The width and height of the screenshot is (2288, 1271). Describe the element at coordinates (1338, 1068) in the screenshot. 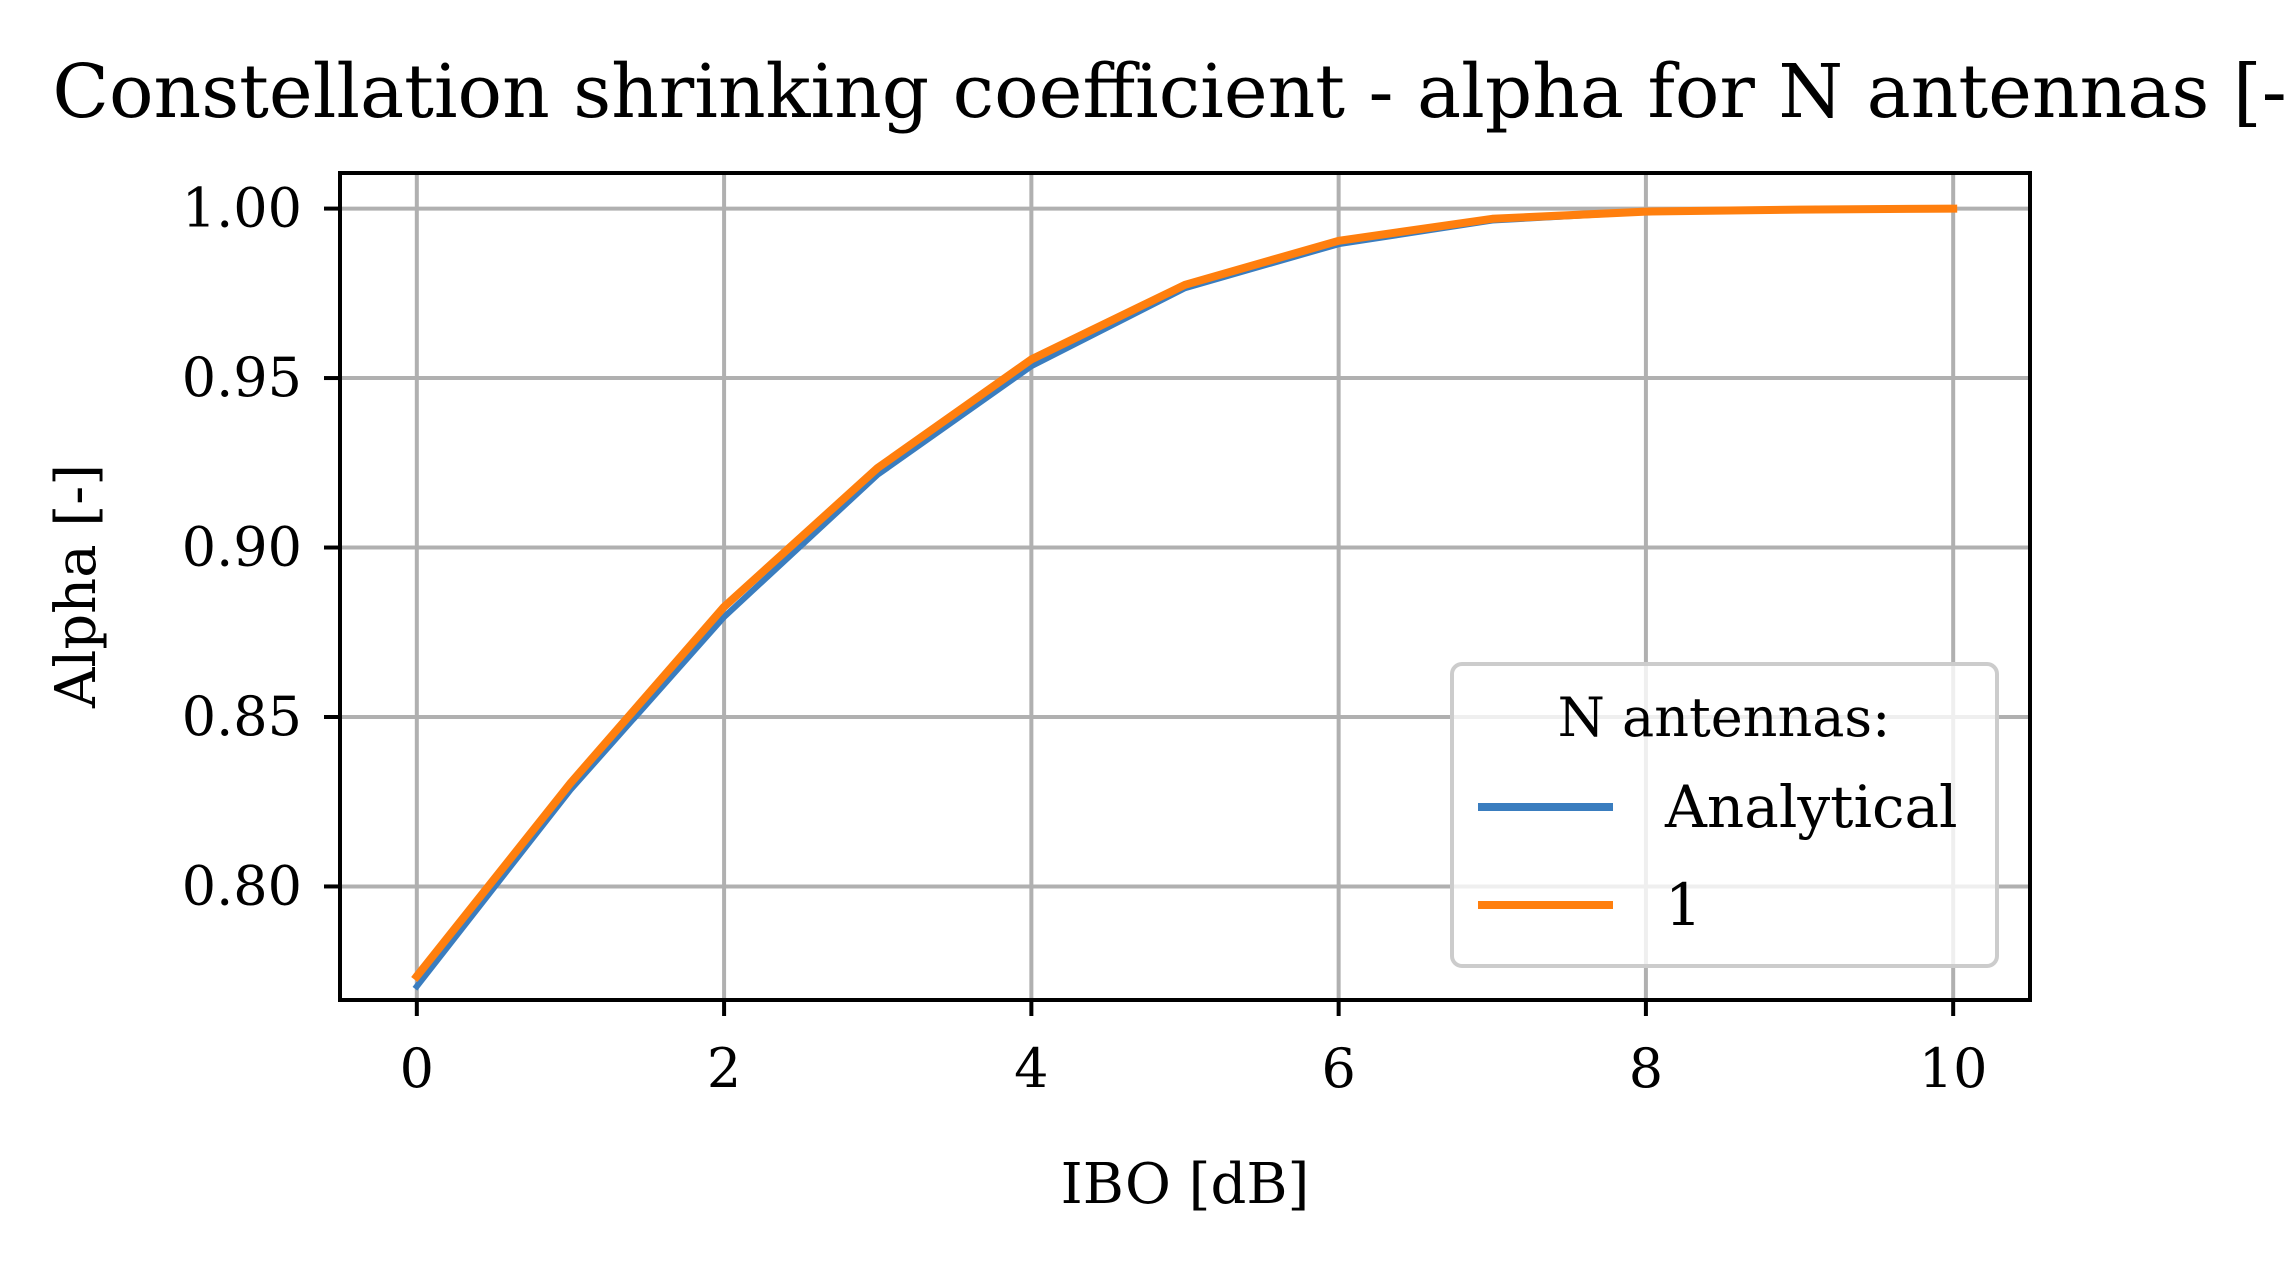

I see `x-tick-label: 6` at that location.